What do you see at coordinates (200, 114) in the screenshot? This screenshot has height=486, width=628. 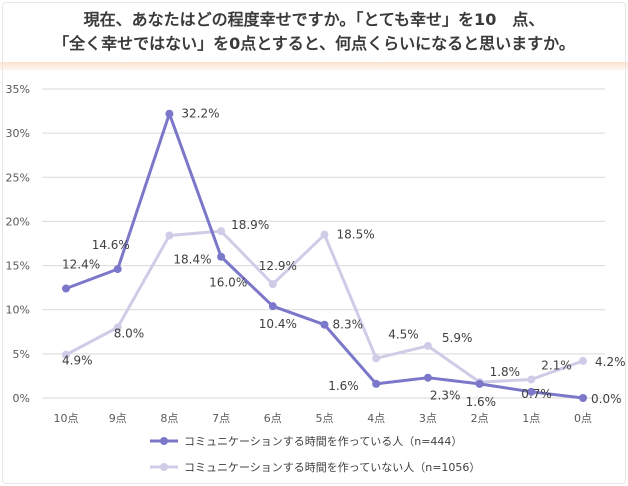 I see `data-label: 32.2%` at bounding box center [200, 114].